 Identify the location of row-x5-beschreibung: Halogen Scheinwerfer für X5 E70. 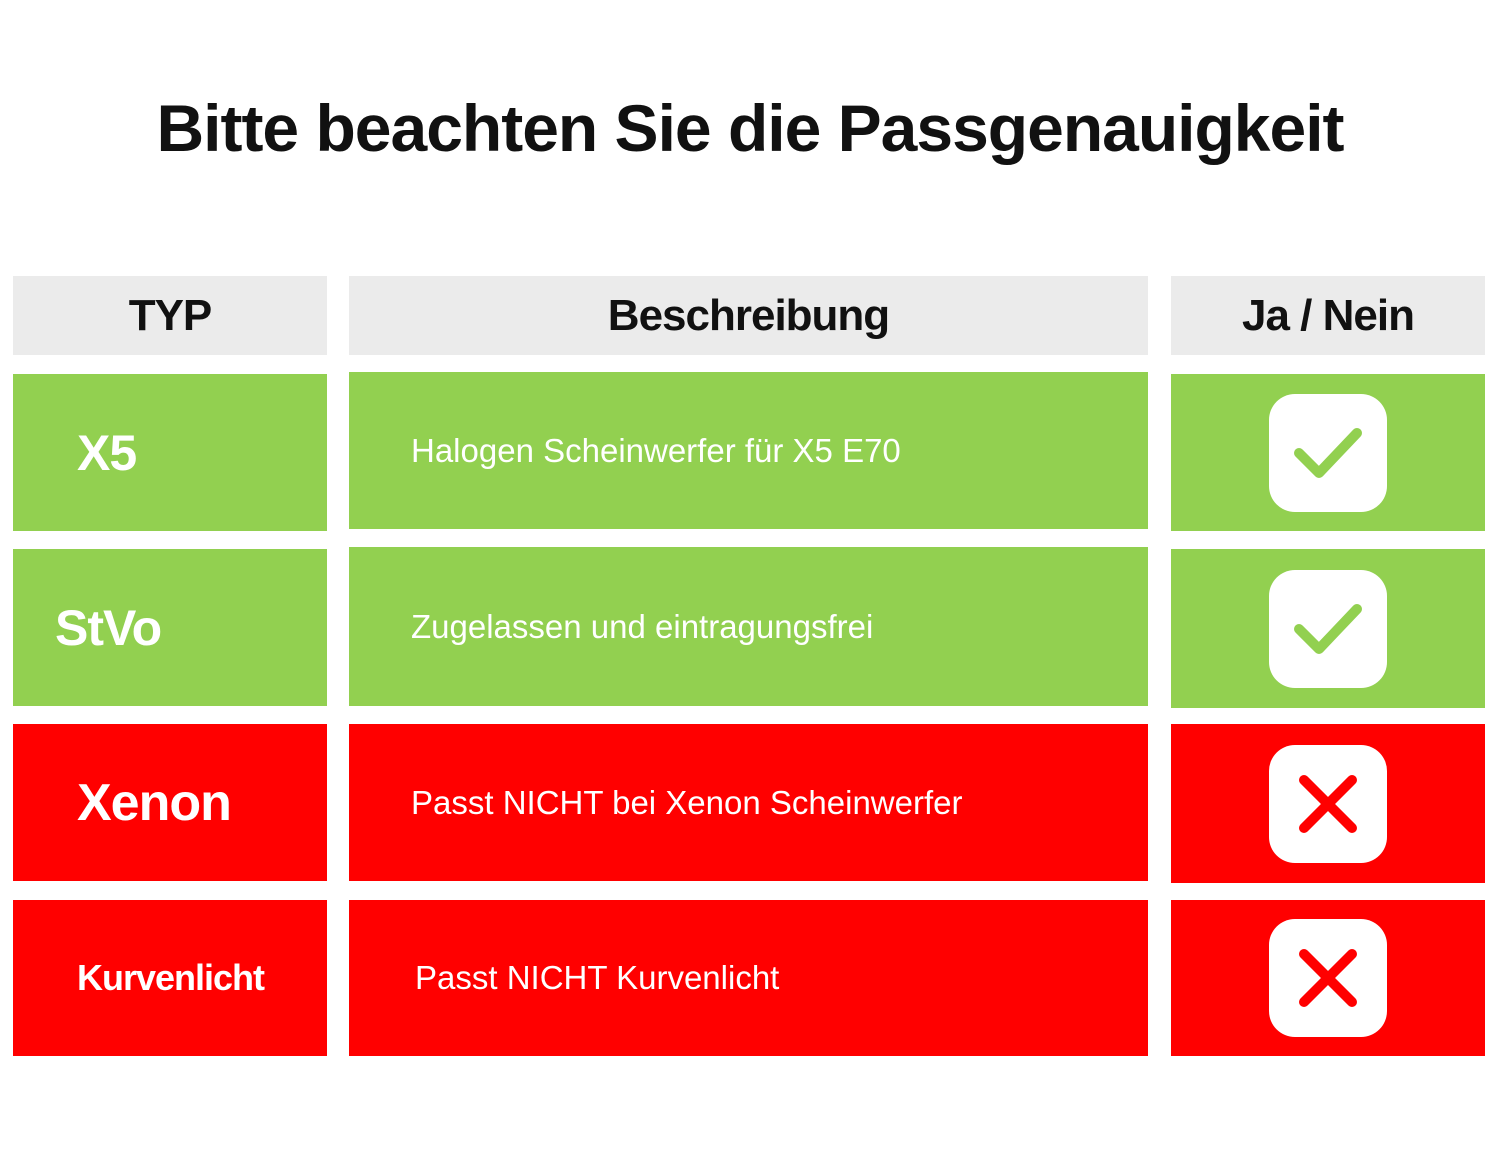
(748, 450).